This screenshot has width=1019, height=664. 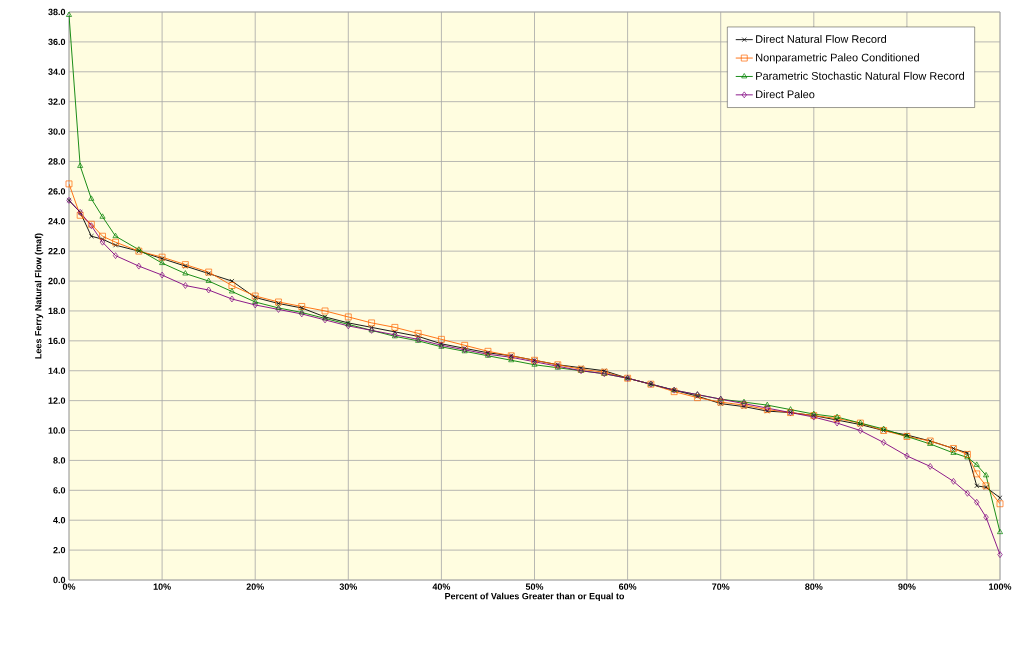 I want to click on x-tick-label: 40%, so click(x=441, y=586).